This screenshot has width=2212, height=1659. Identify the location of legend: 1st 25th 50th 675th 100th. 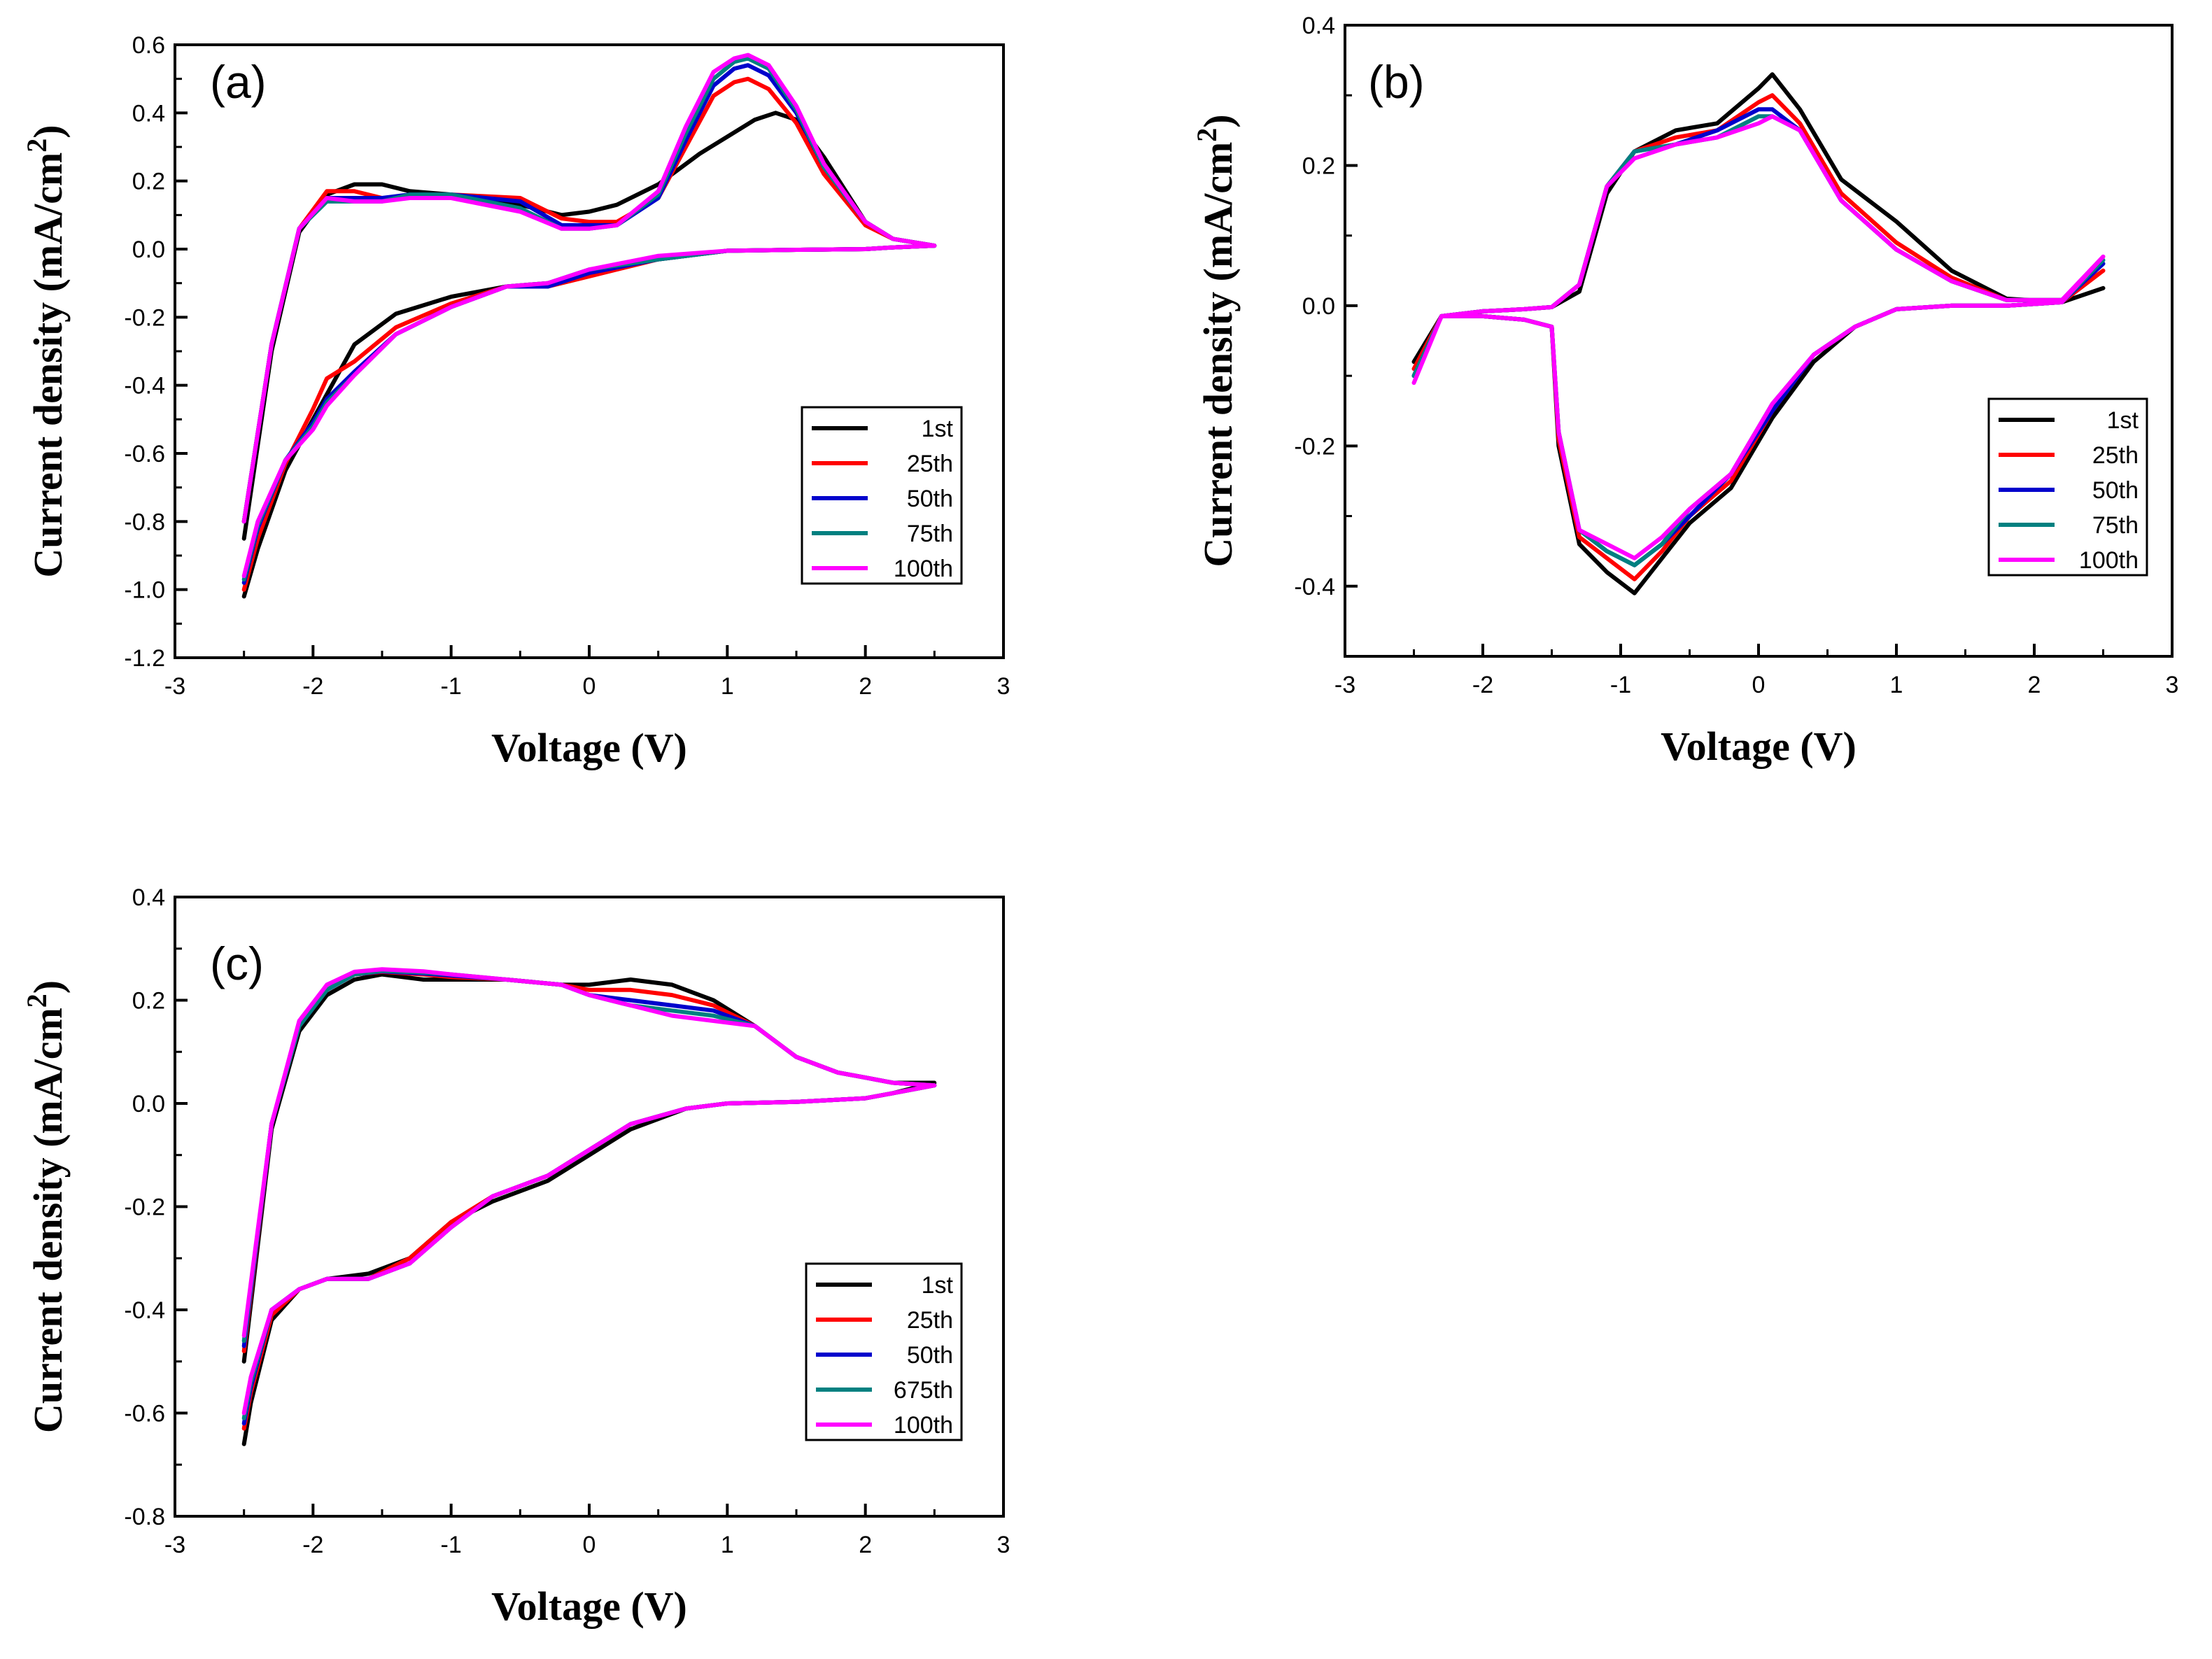
(884, 1351).